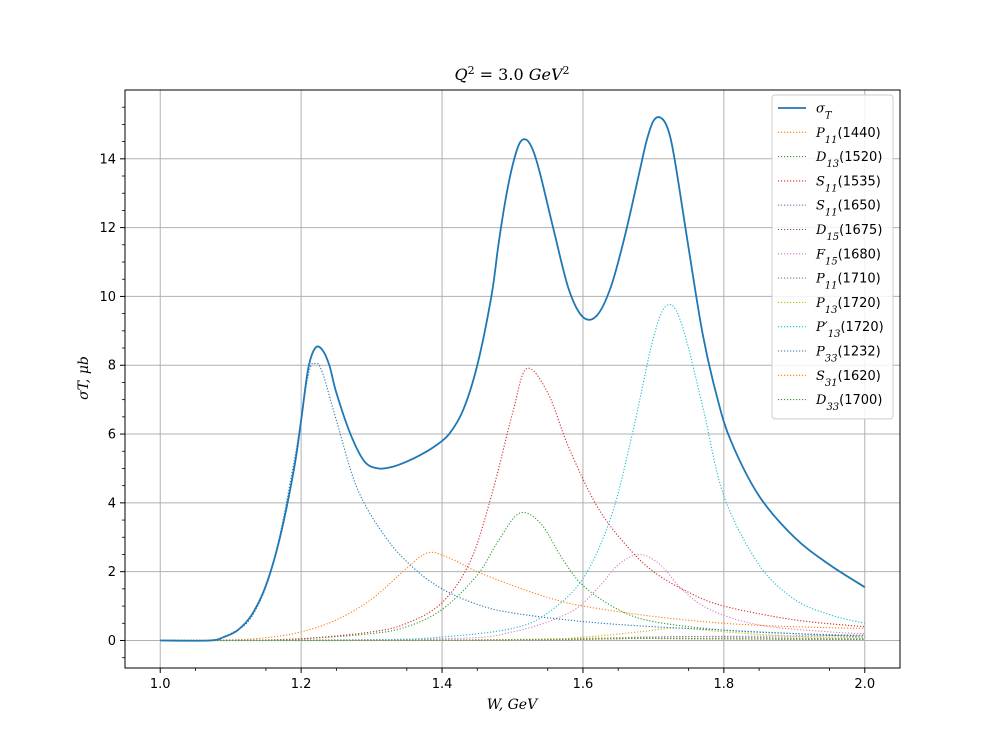 The height and width of the screenshot is (750, 1000). I want to click on x-tick-label: 1.2, so click(301, 684).